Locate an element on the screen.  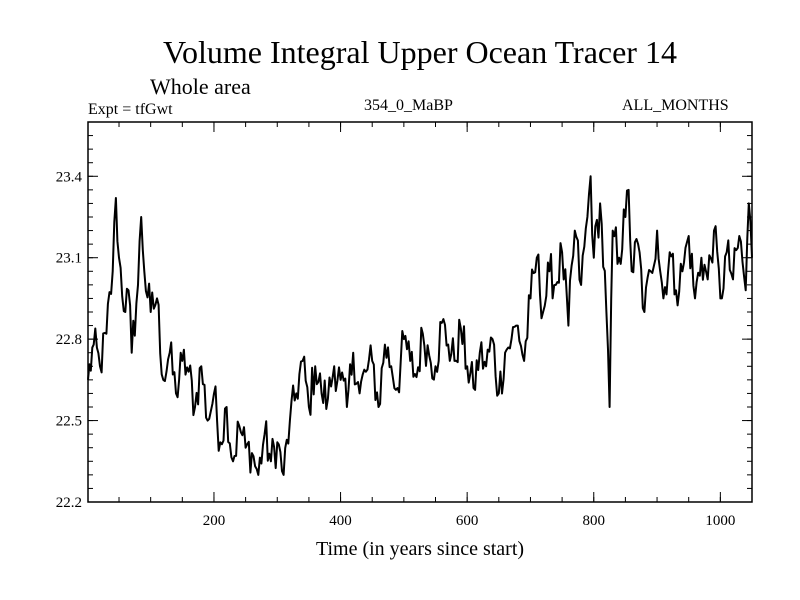
chart-subtitle: Whole area is located at coordinates (200, 86).